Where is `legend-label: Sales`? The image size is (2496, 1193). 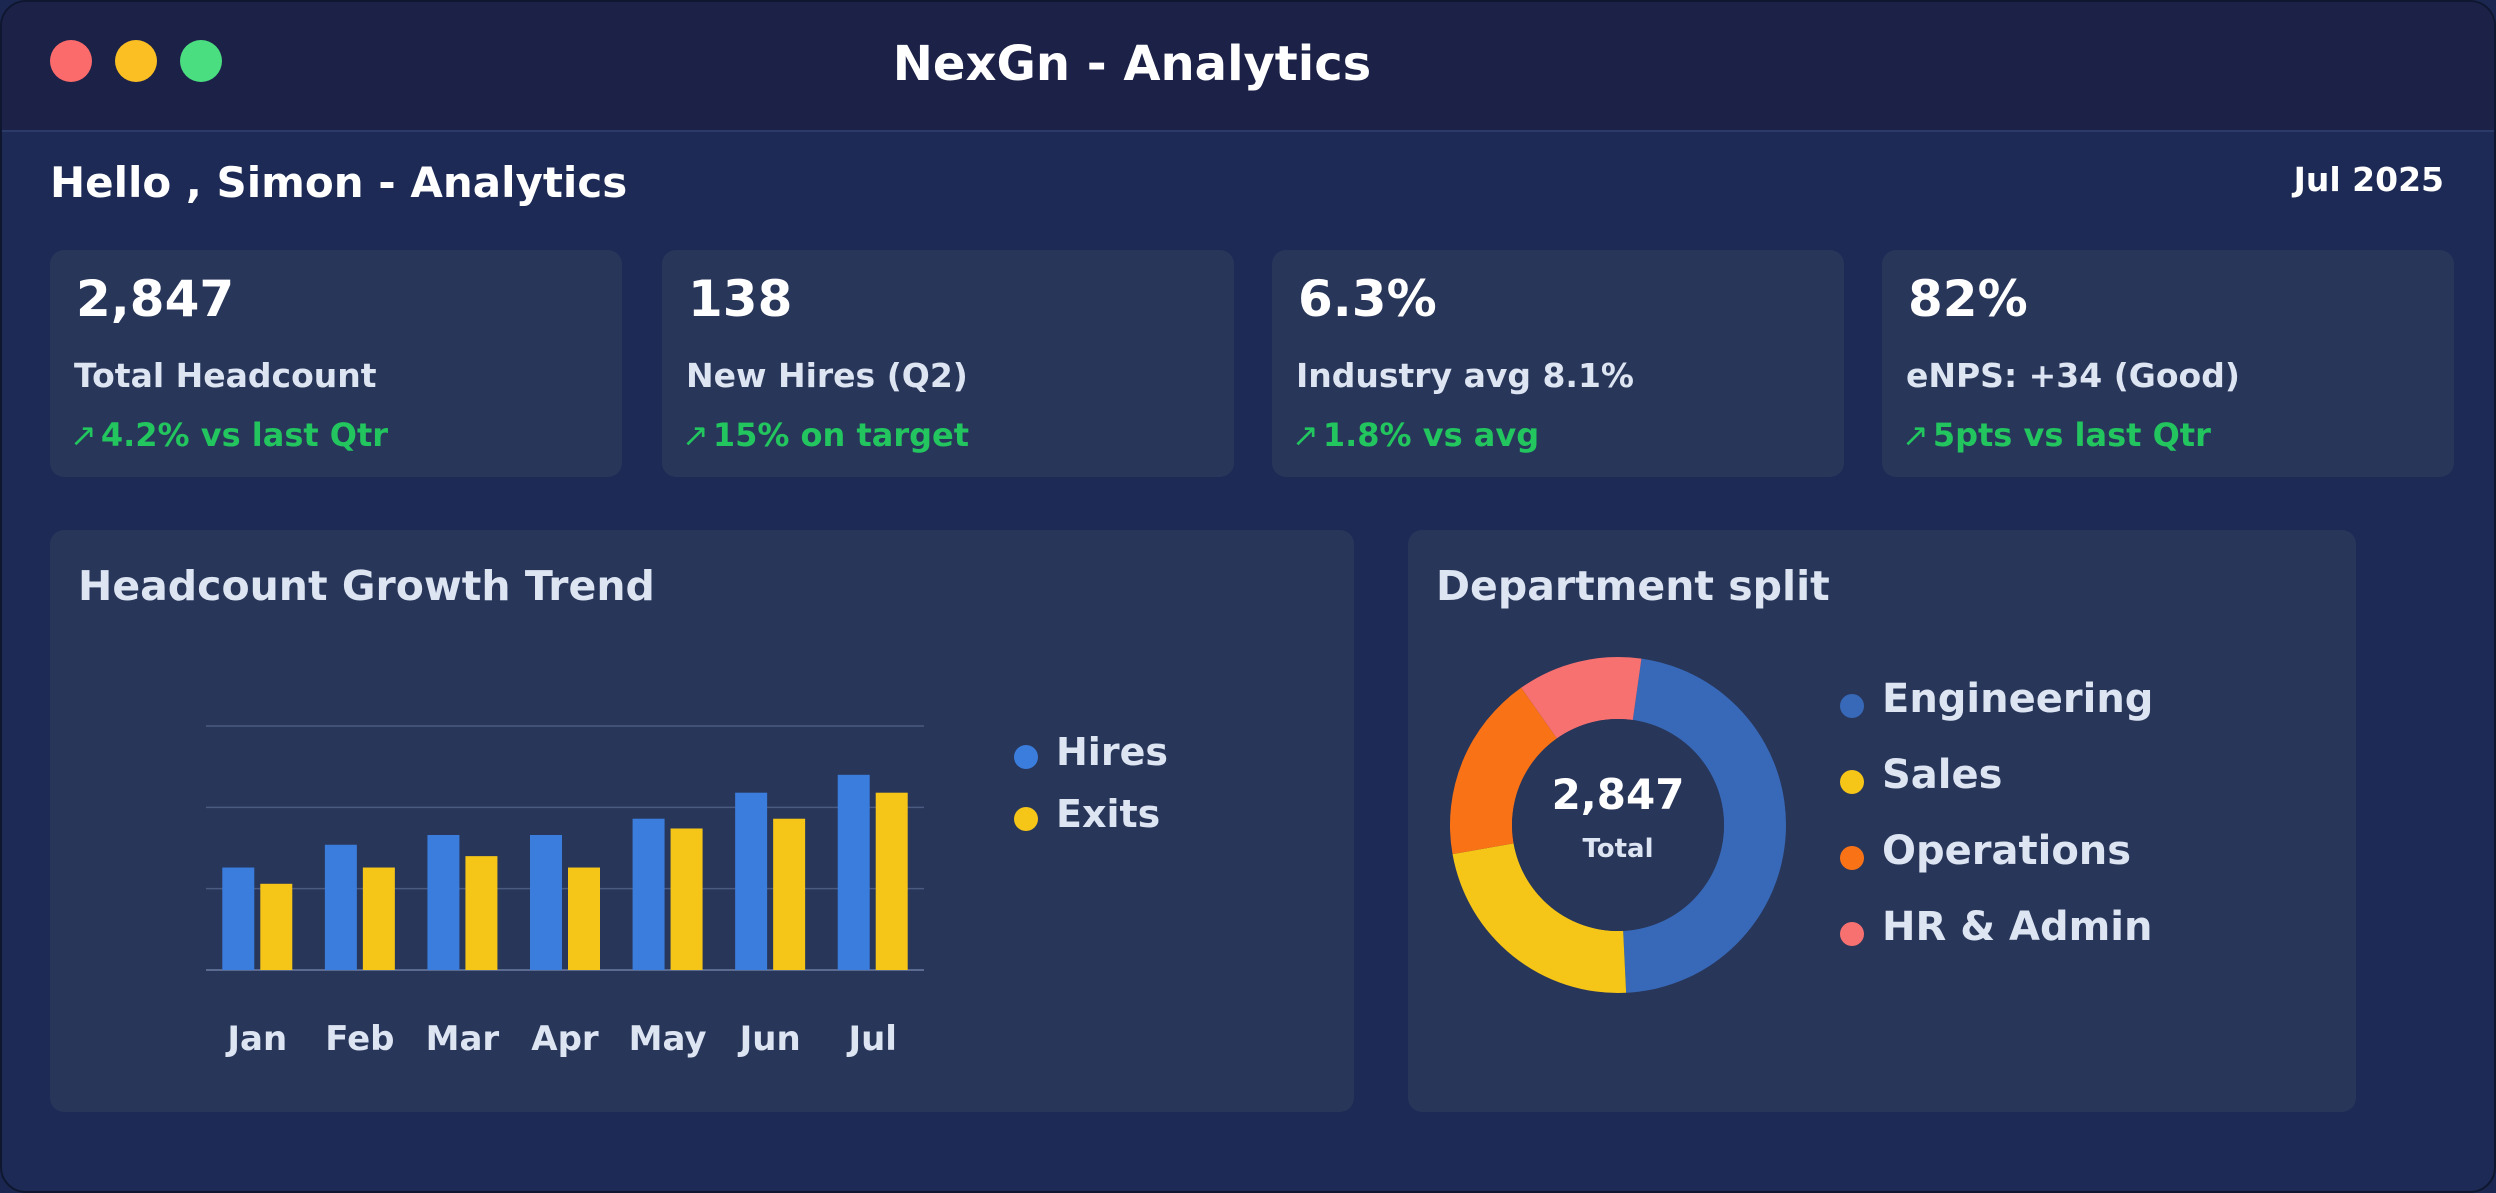 legend-label: Sales is located at coordinates (1942, 775).